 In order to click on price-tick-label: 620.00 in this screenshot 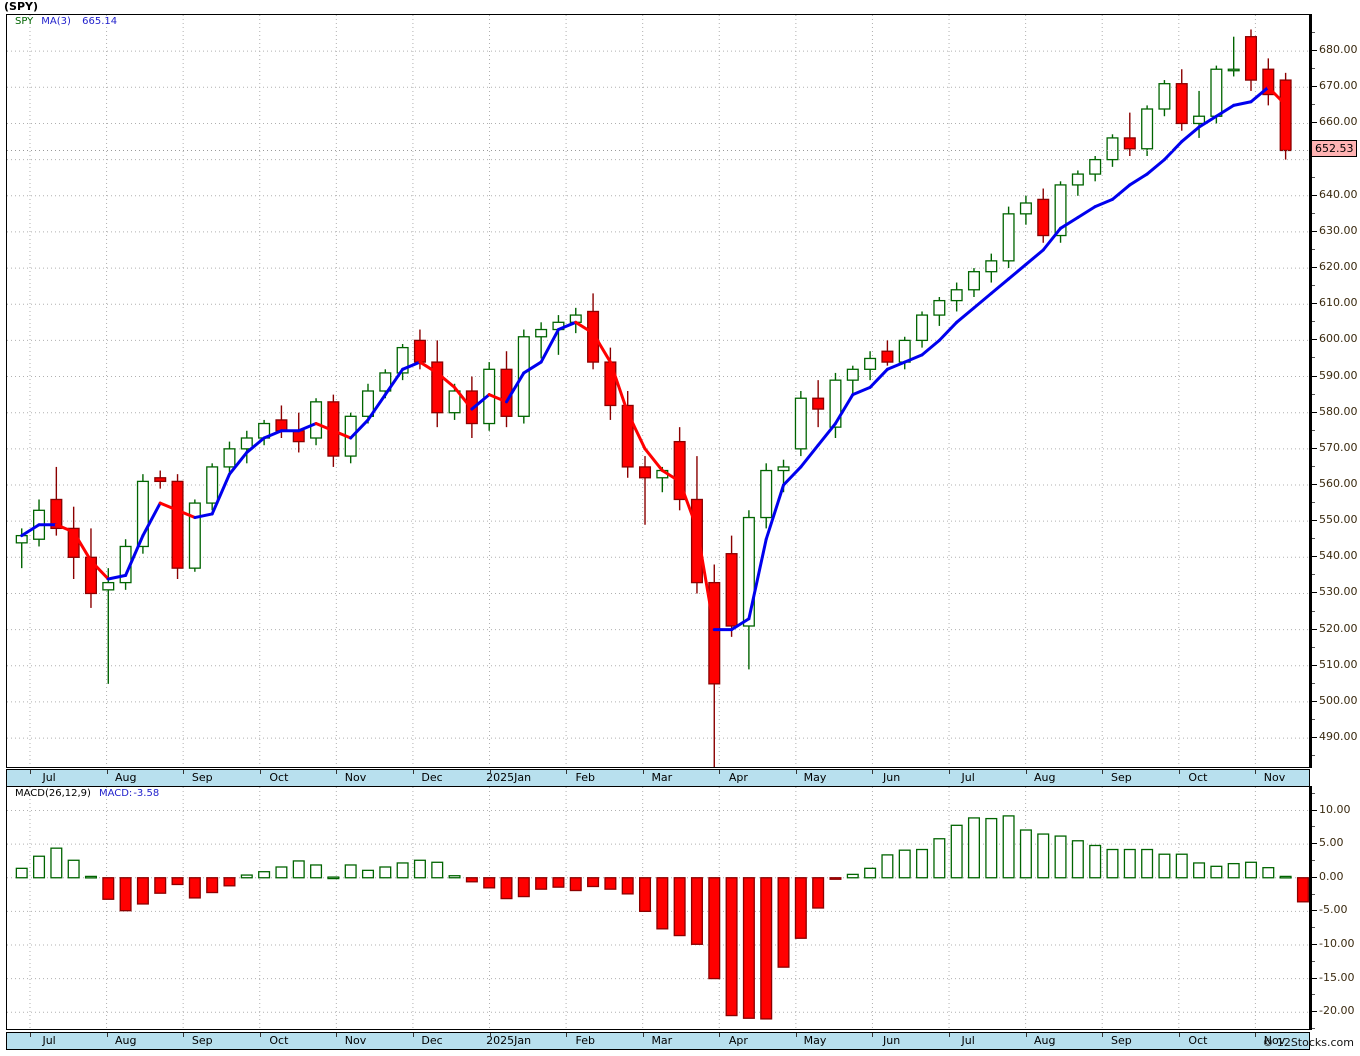, I will do `click(1338, 267)`.